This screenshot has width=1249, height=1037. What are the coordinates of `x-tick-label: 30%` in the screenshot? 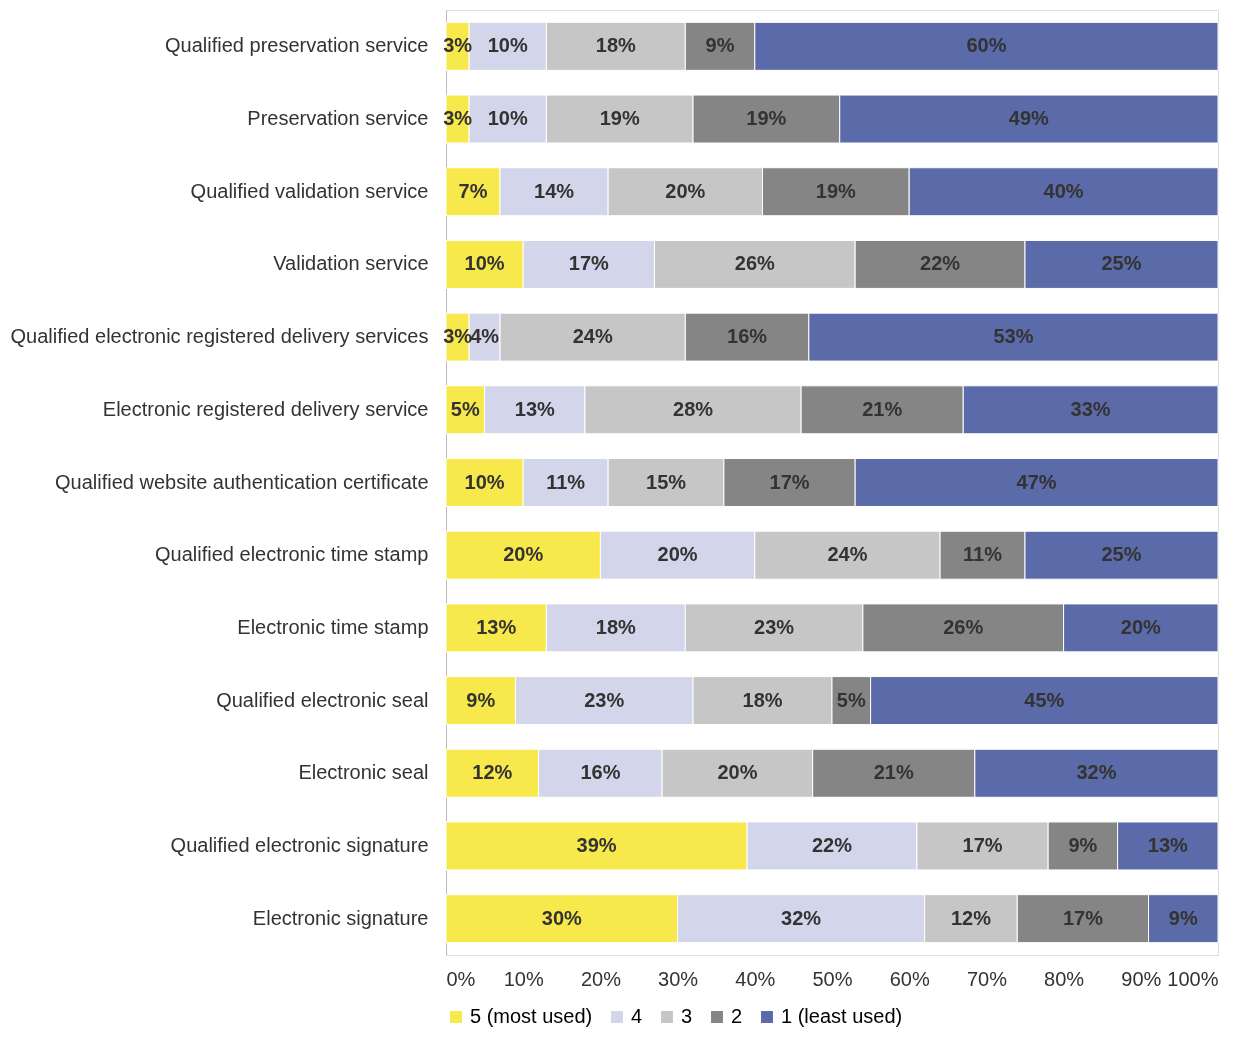 It's located at (678, 978).